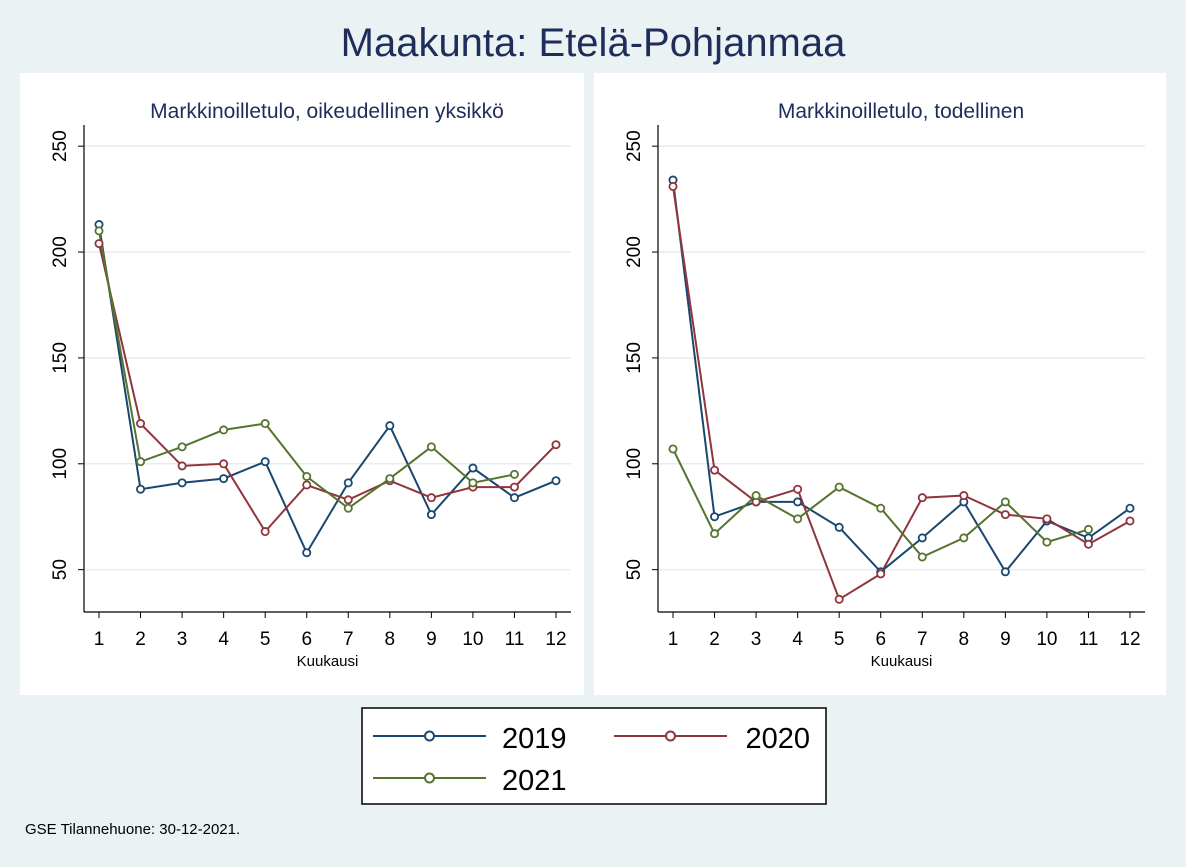 Image resolution: width=1186 pixels, height=867 pixels. What do you see at coordinates (594, 43) in the screenshot?
I see `figure-title: Maakunta: Etelä-Pohjanmaa` at bounding box center [594, 43].